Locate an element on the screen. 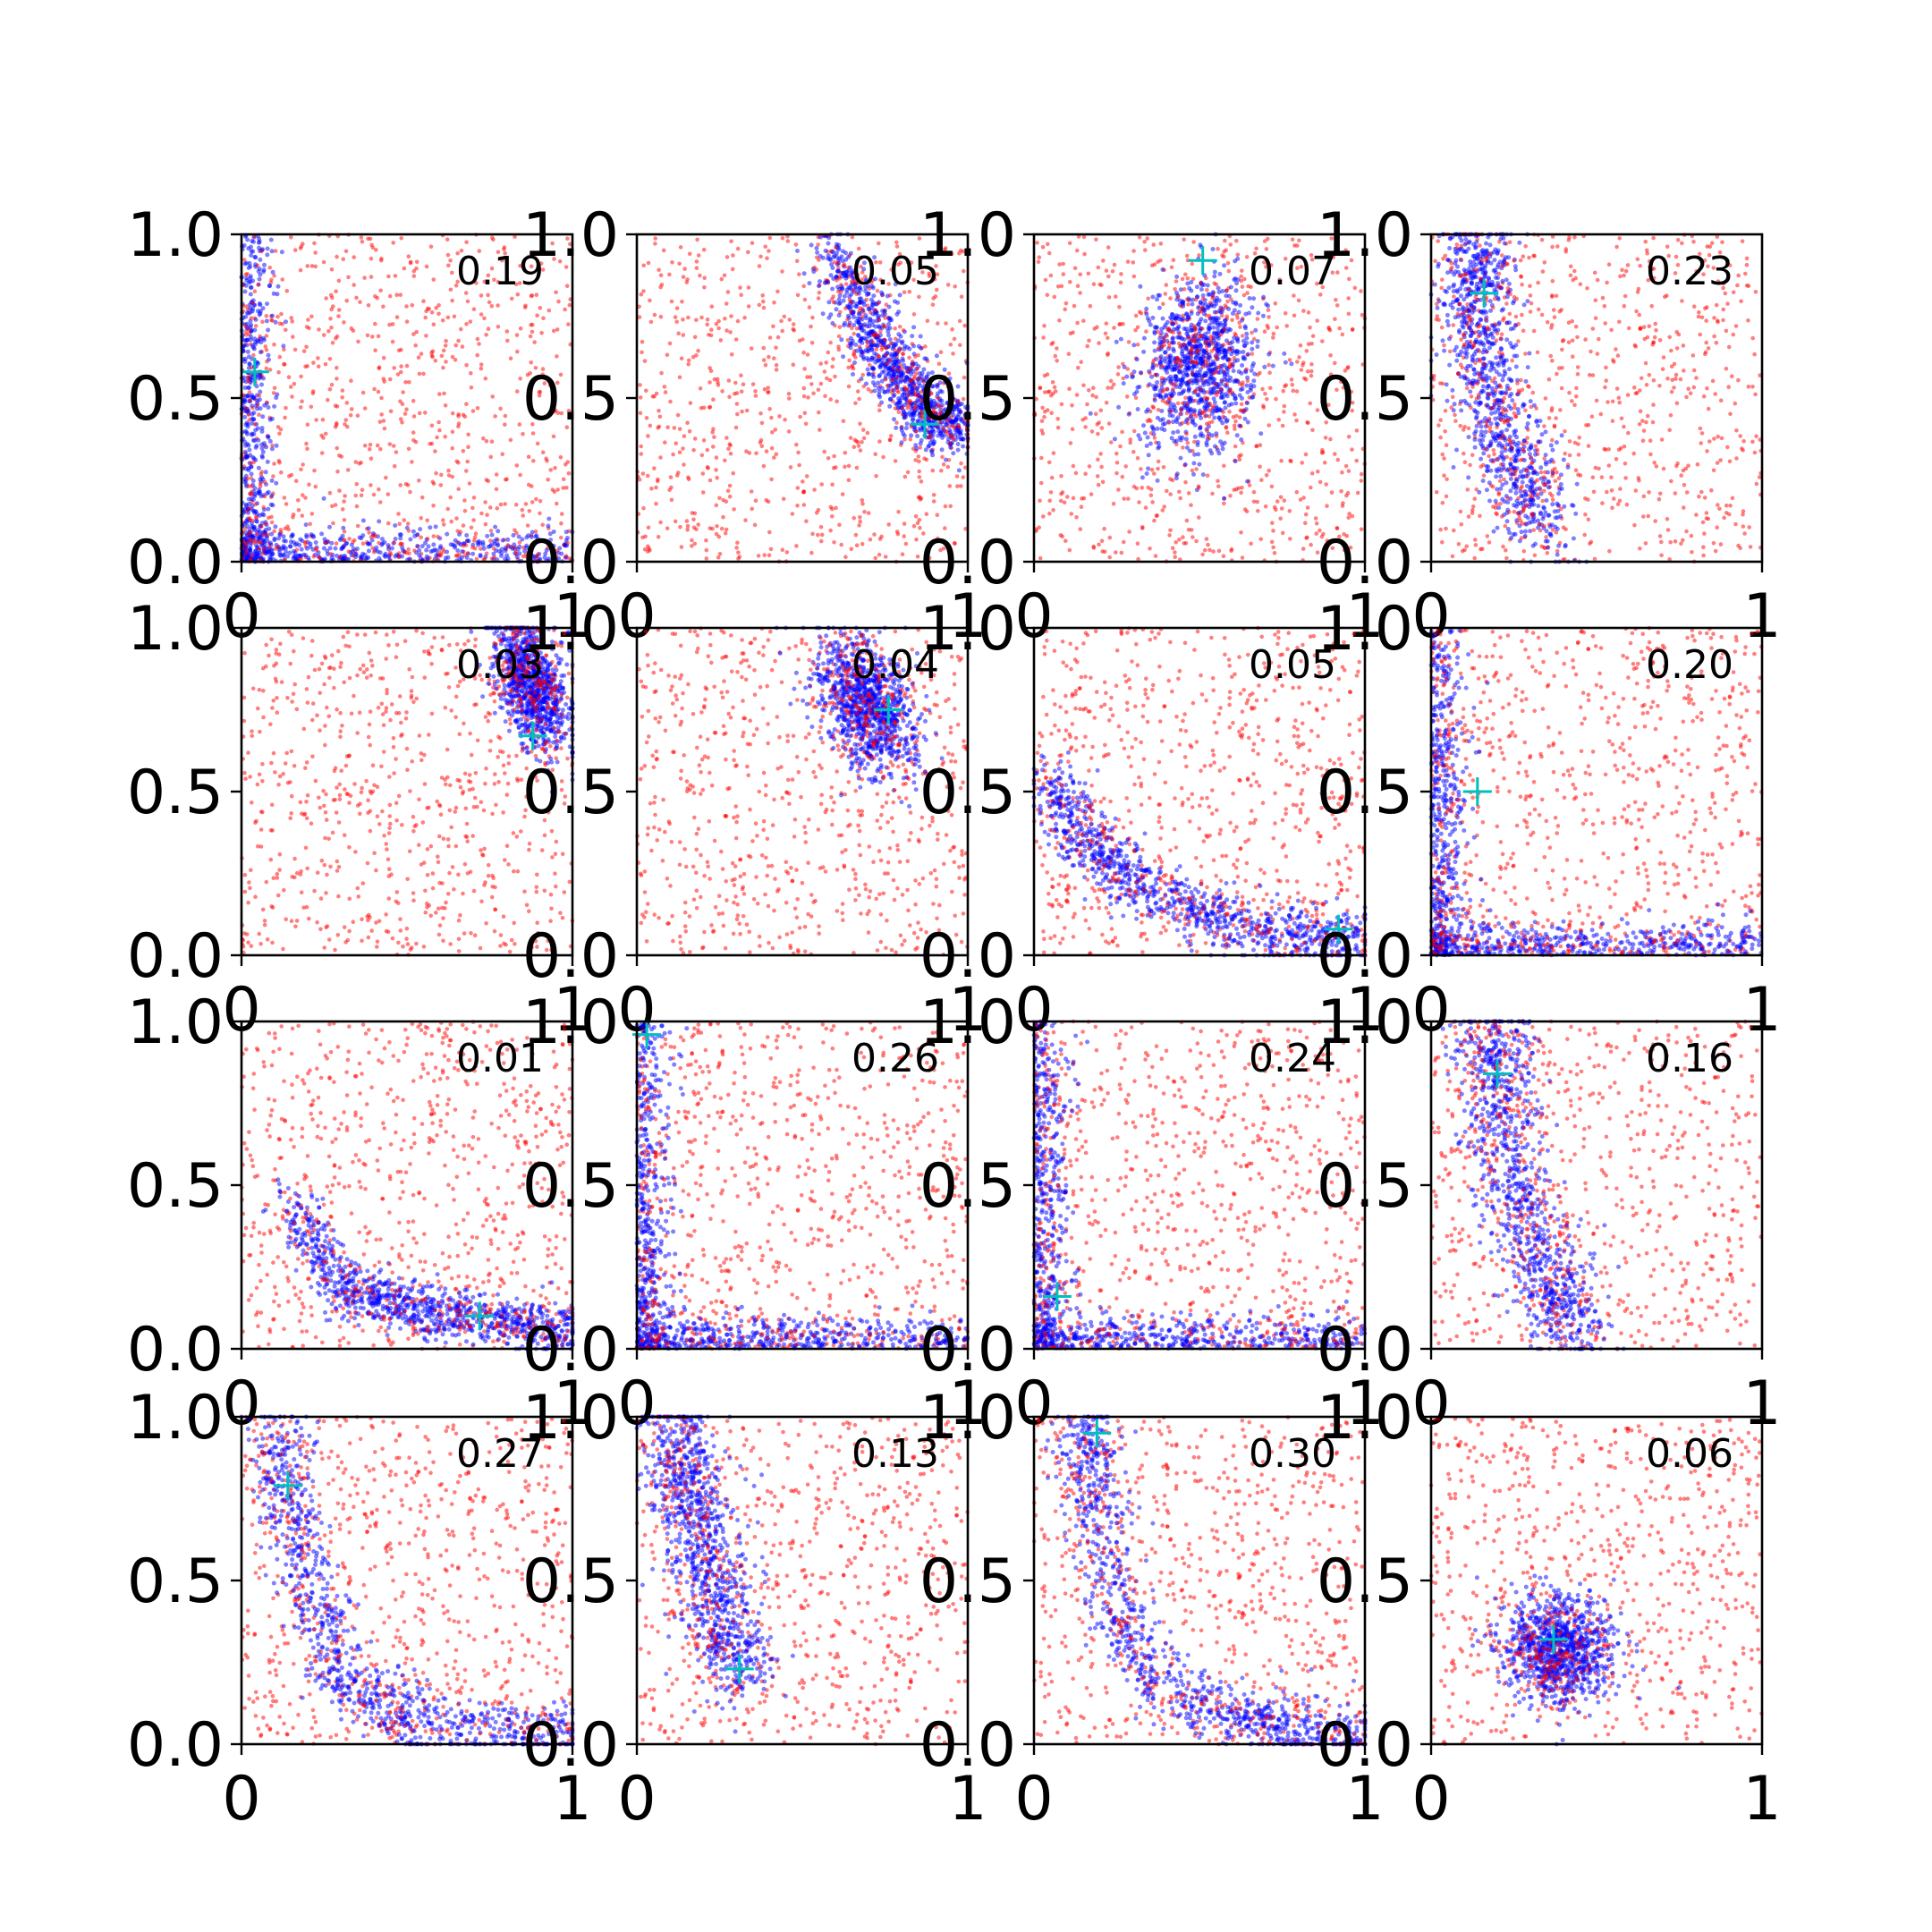 This screenshot has height=1932, width=1932. uniform-points is located at coordinates (407, 398).